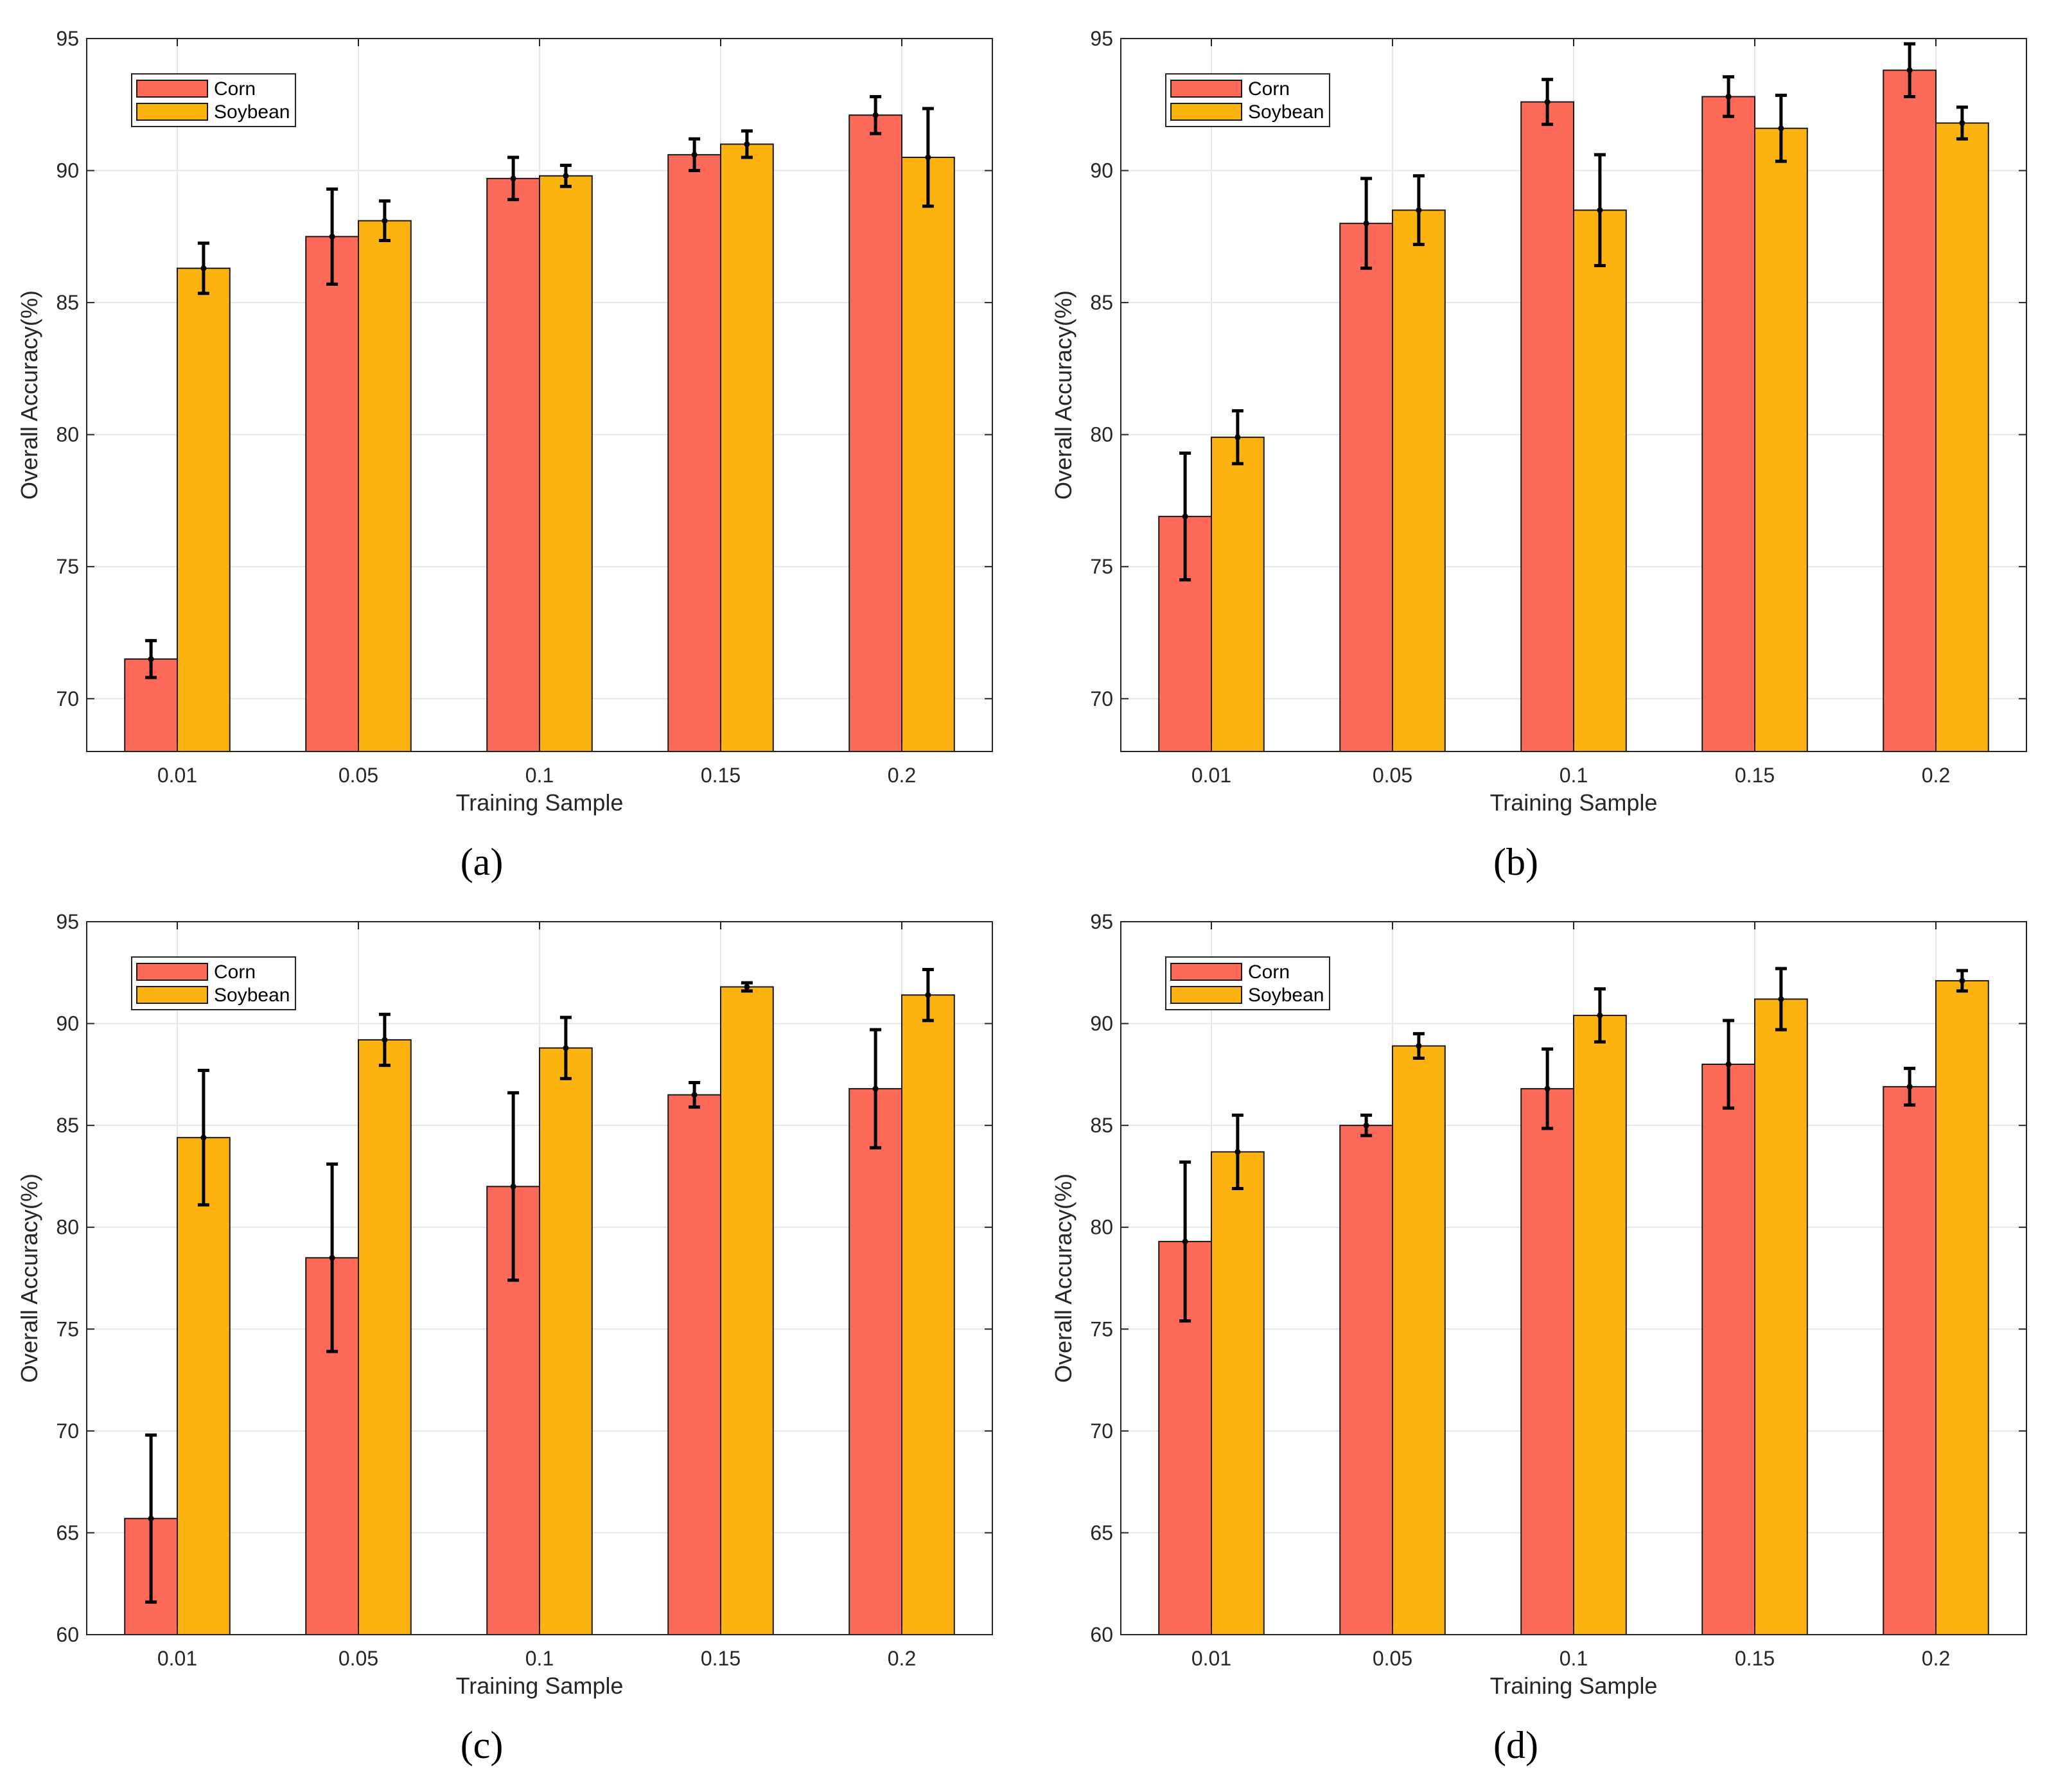 This screenshot has width=2065, height=1792. What do you see at coordinates (1101, 302) in the screenshot?
I see `y-tick-label: 85` at bounding box center [1101, 302].